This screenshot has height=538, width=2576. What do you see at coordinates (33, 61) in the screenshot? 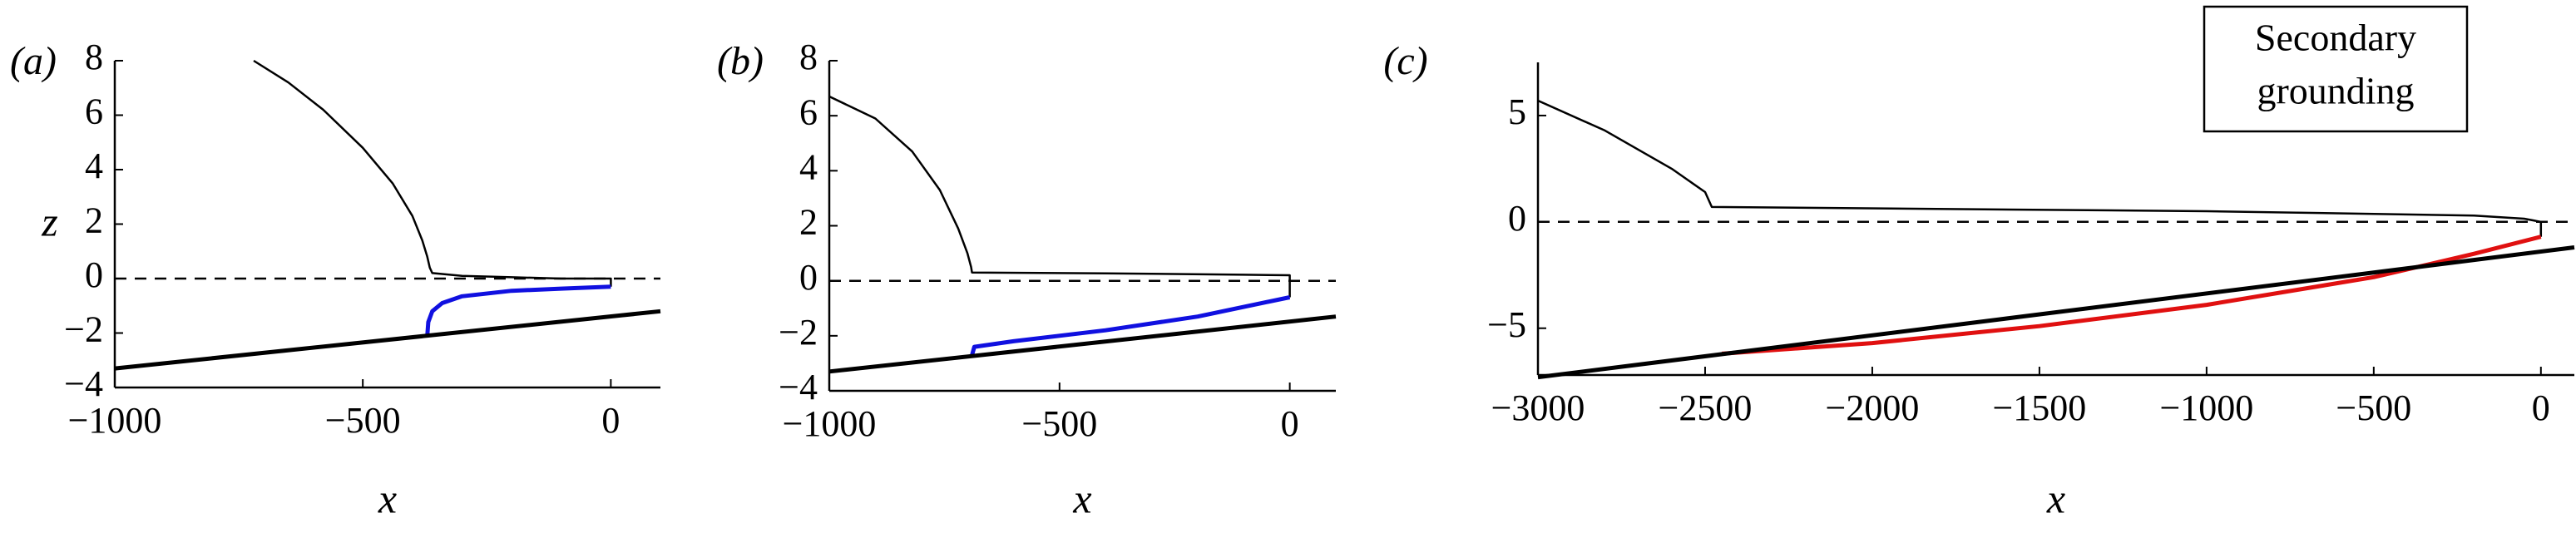
I see `panel-label: (a)` at bounding box center [33, 61].